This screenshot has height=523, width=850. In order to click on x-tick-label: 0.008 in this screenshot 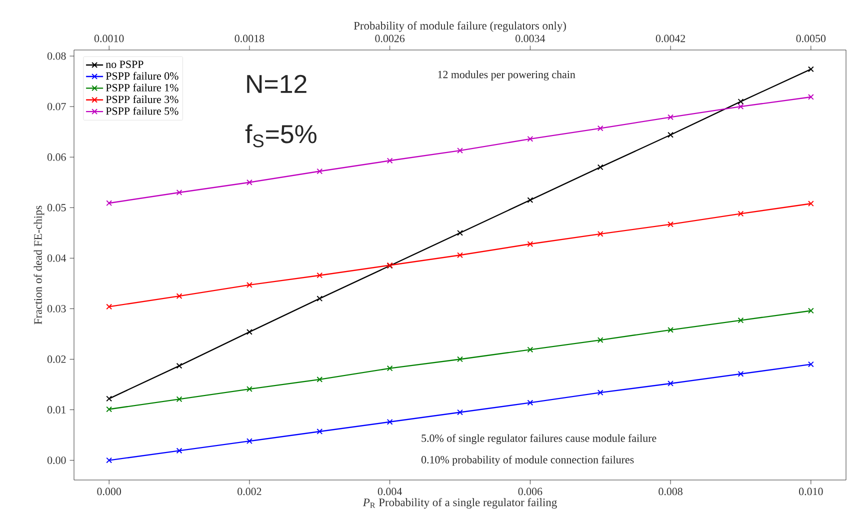, I will do `click(670, 492)`.